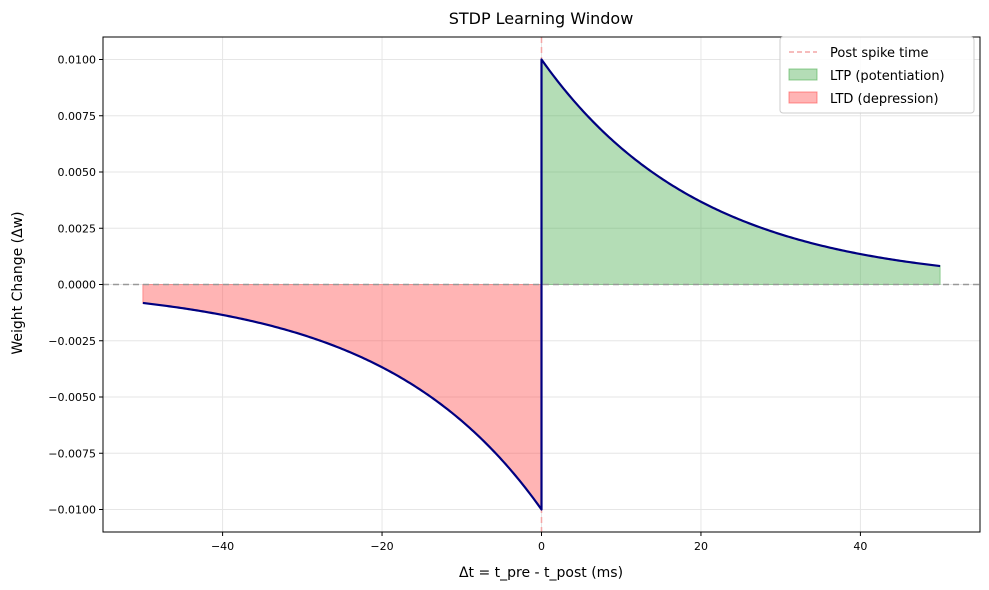 This screenshot has height=590, width=989. Describe the element at coordinates (860, 546) in the screenshot. I see `x-tick-label-4: 40` at that location.